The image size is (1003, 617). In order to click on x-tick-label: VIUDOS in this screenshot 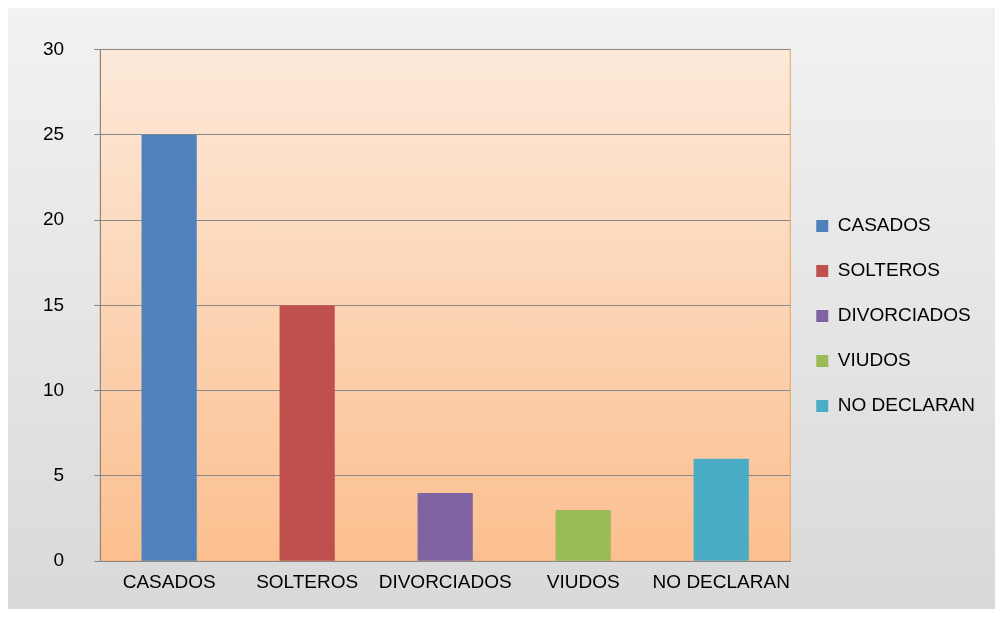, I will do `click(583, 581)`.